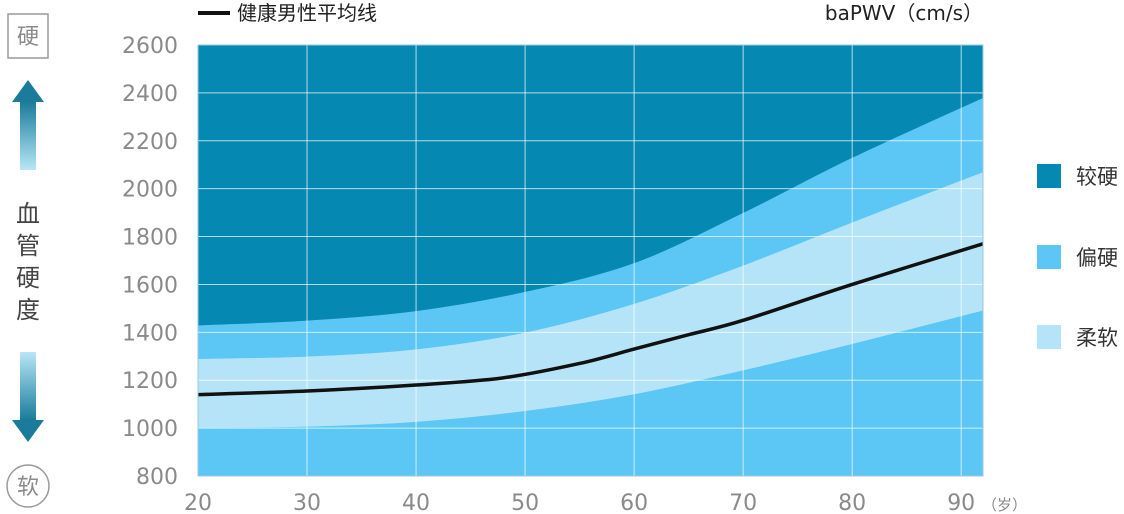 The image size is (1124, 514). I want to click on soft-badge-label: 软, so click(28, 487).